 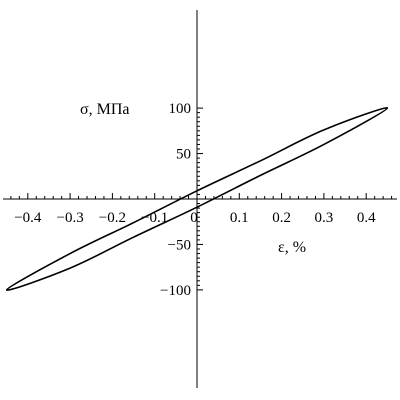 I want to click on y-tick-label: 50, so click(x=183, y=155).